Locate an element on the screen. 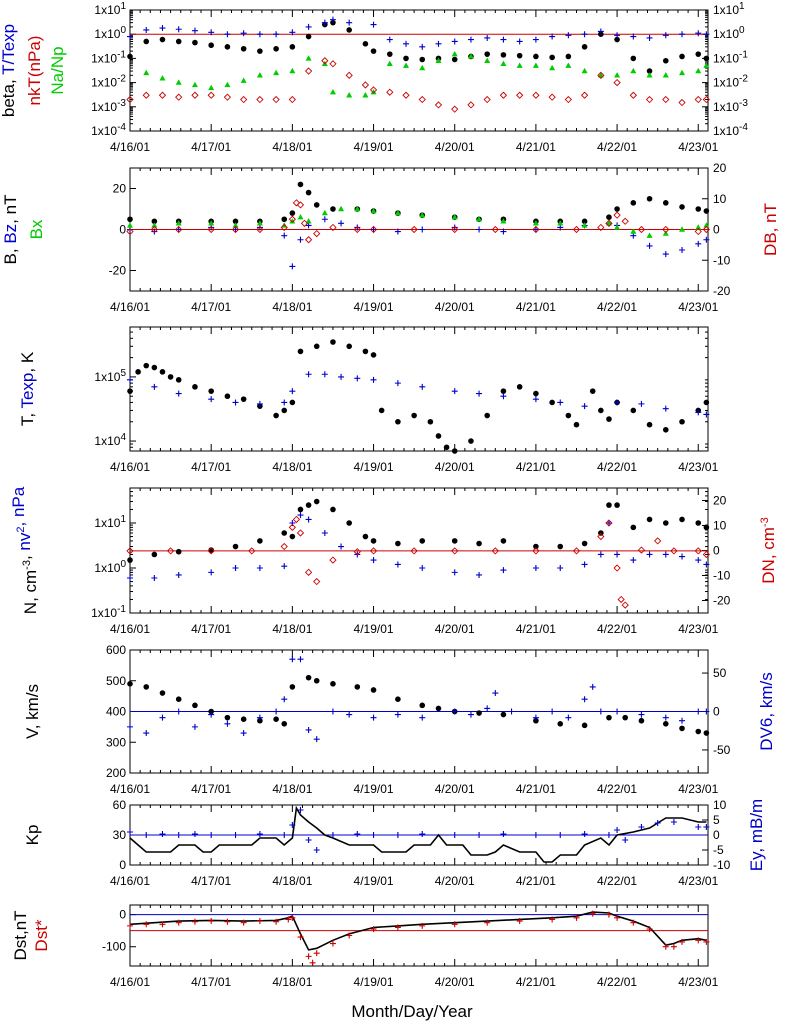  series-line is located at coordinates (418, 834).